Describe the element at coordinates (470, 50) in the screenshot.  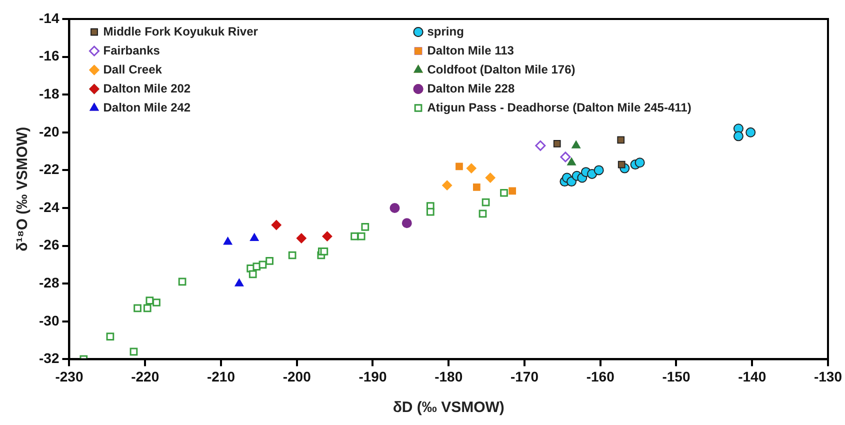
I see `legend-label: Dalton Mile 113` at that location.